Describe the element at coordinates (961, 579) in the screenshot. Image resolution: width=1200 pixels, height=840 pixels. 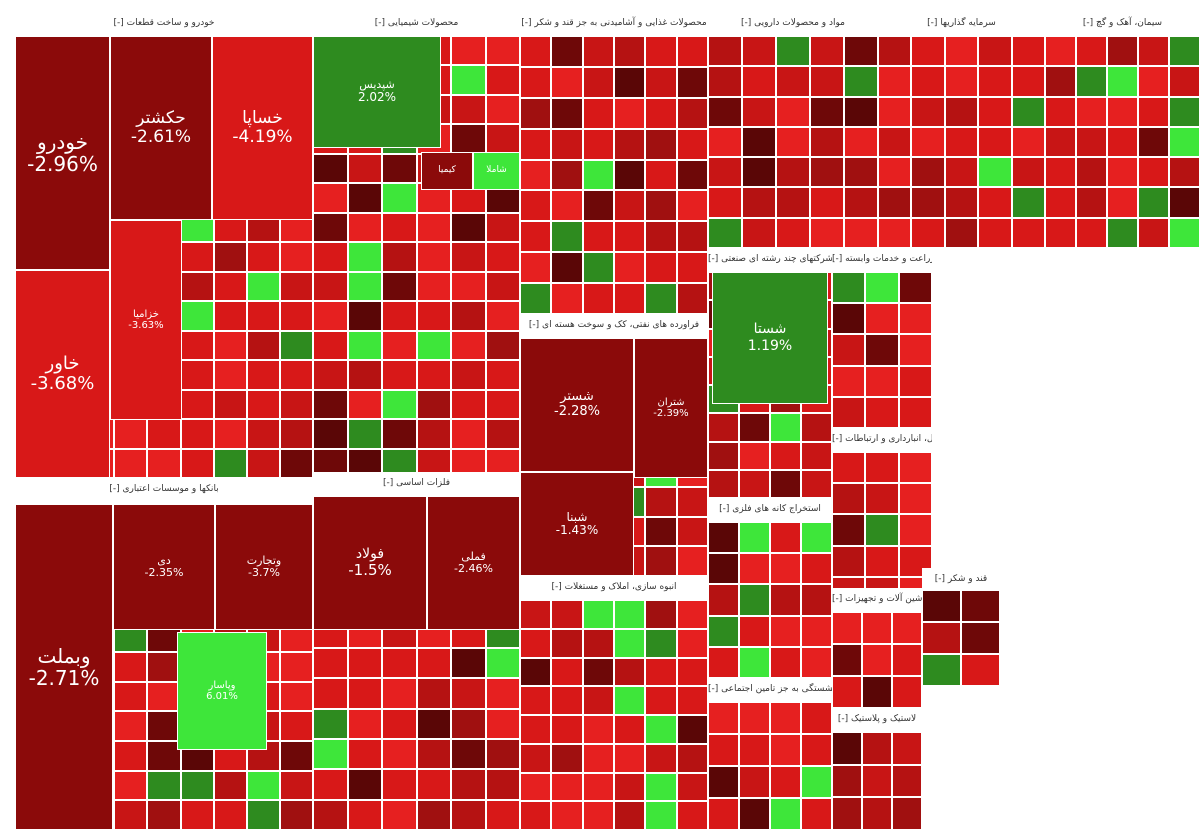
I see `sector-header: [-] قند و شکر` at that location.